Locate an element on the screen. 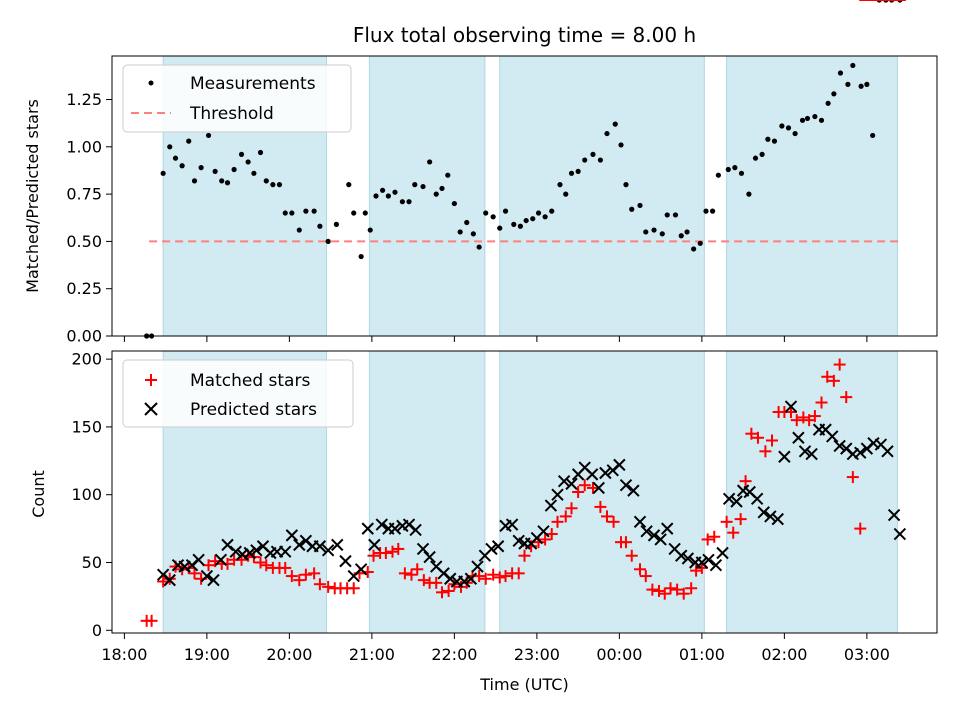  threshold-legend-label: Threshold is located at coordinates (231, 114).